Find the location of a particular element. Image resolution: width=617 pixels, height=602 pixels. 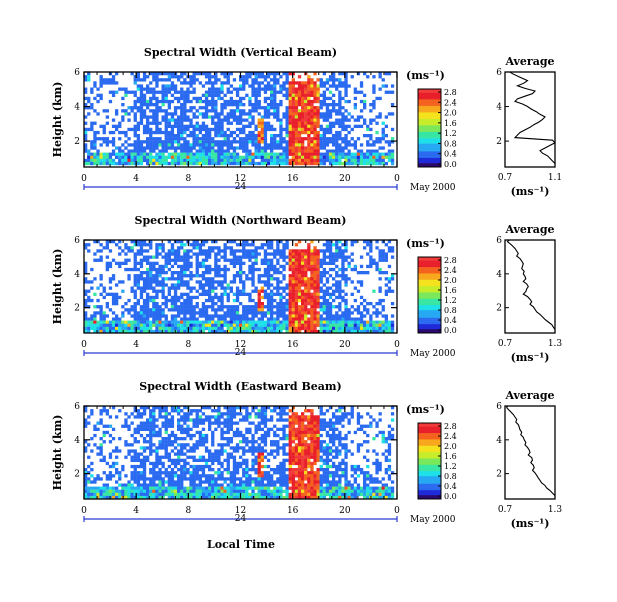

x-tick-label: 20 is located at coordinates (345, 345).